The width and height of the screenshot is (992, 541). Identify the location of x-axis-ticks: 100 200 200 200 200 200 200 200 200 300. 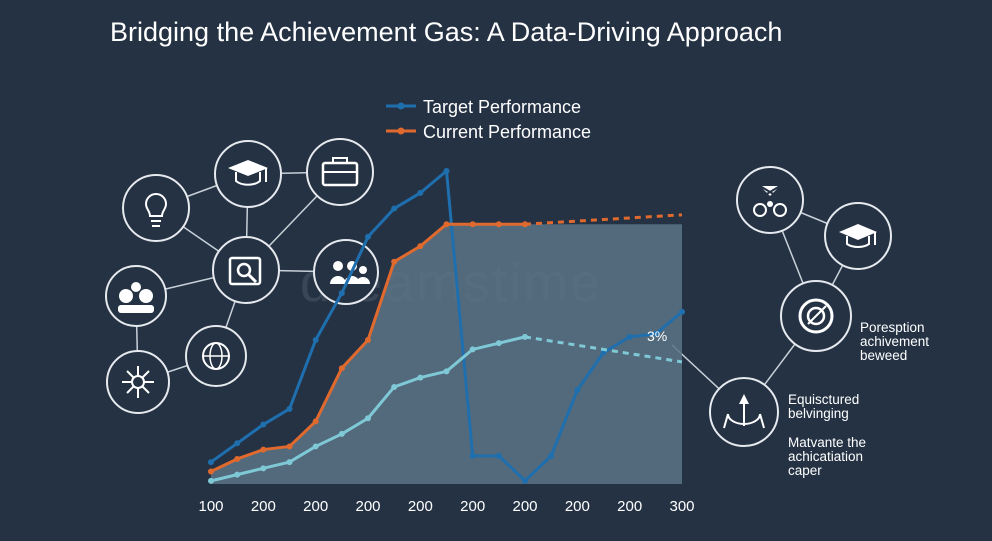
(446, 506).